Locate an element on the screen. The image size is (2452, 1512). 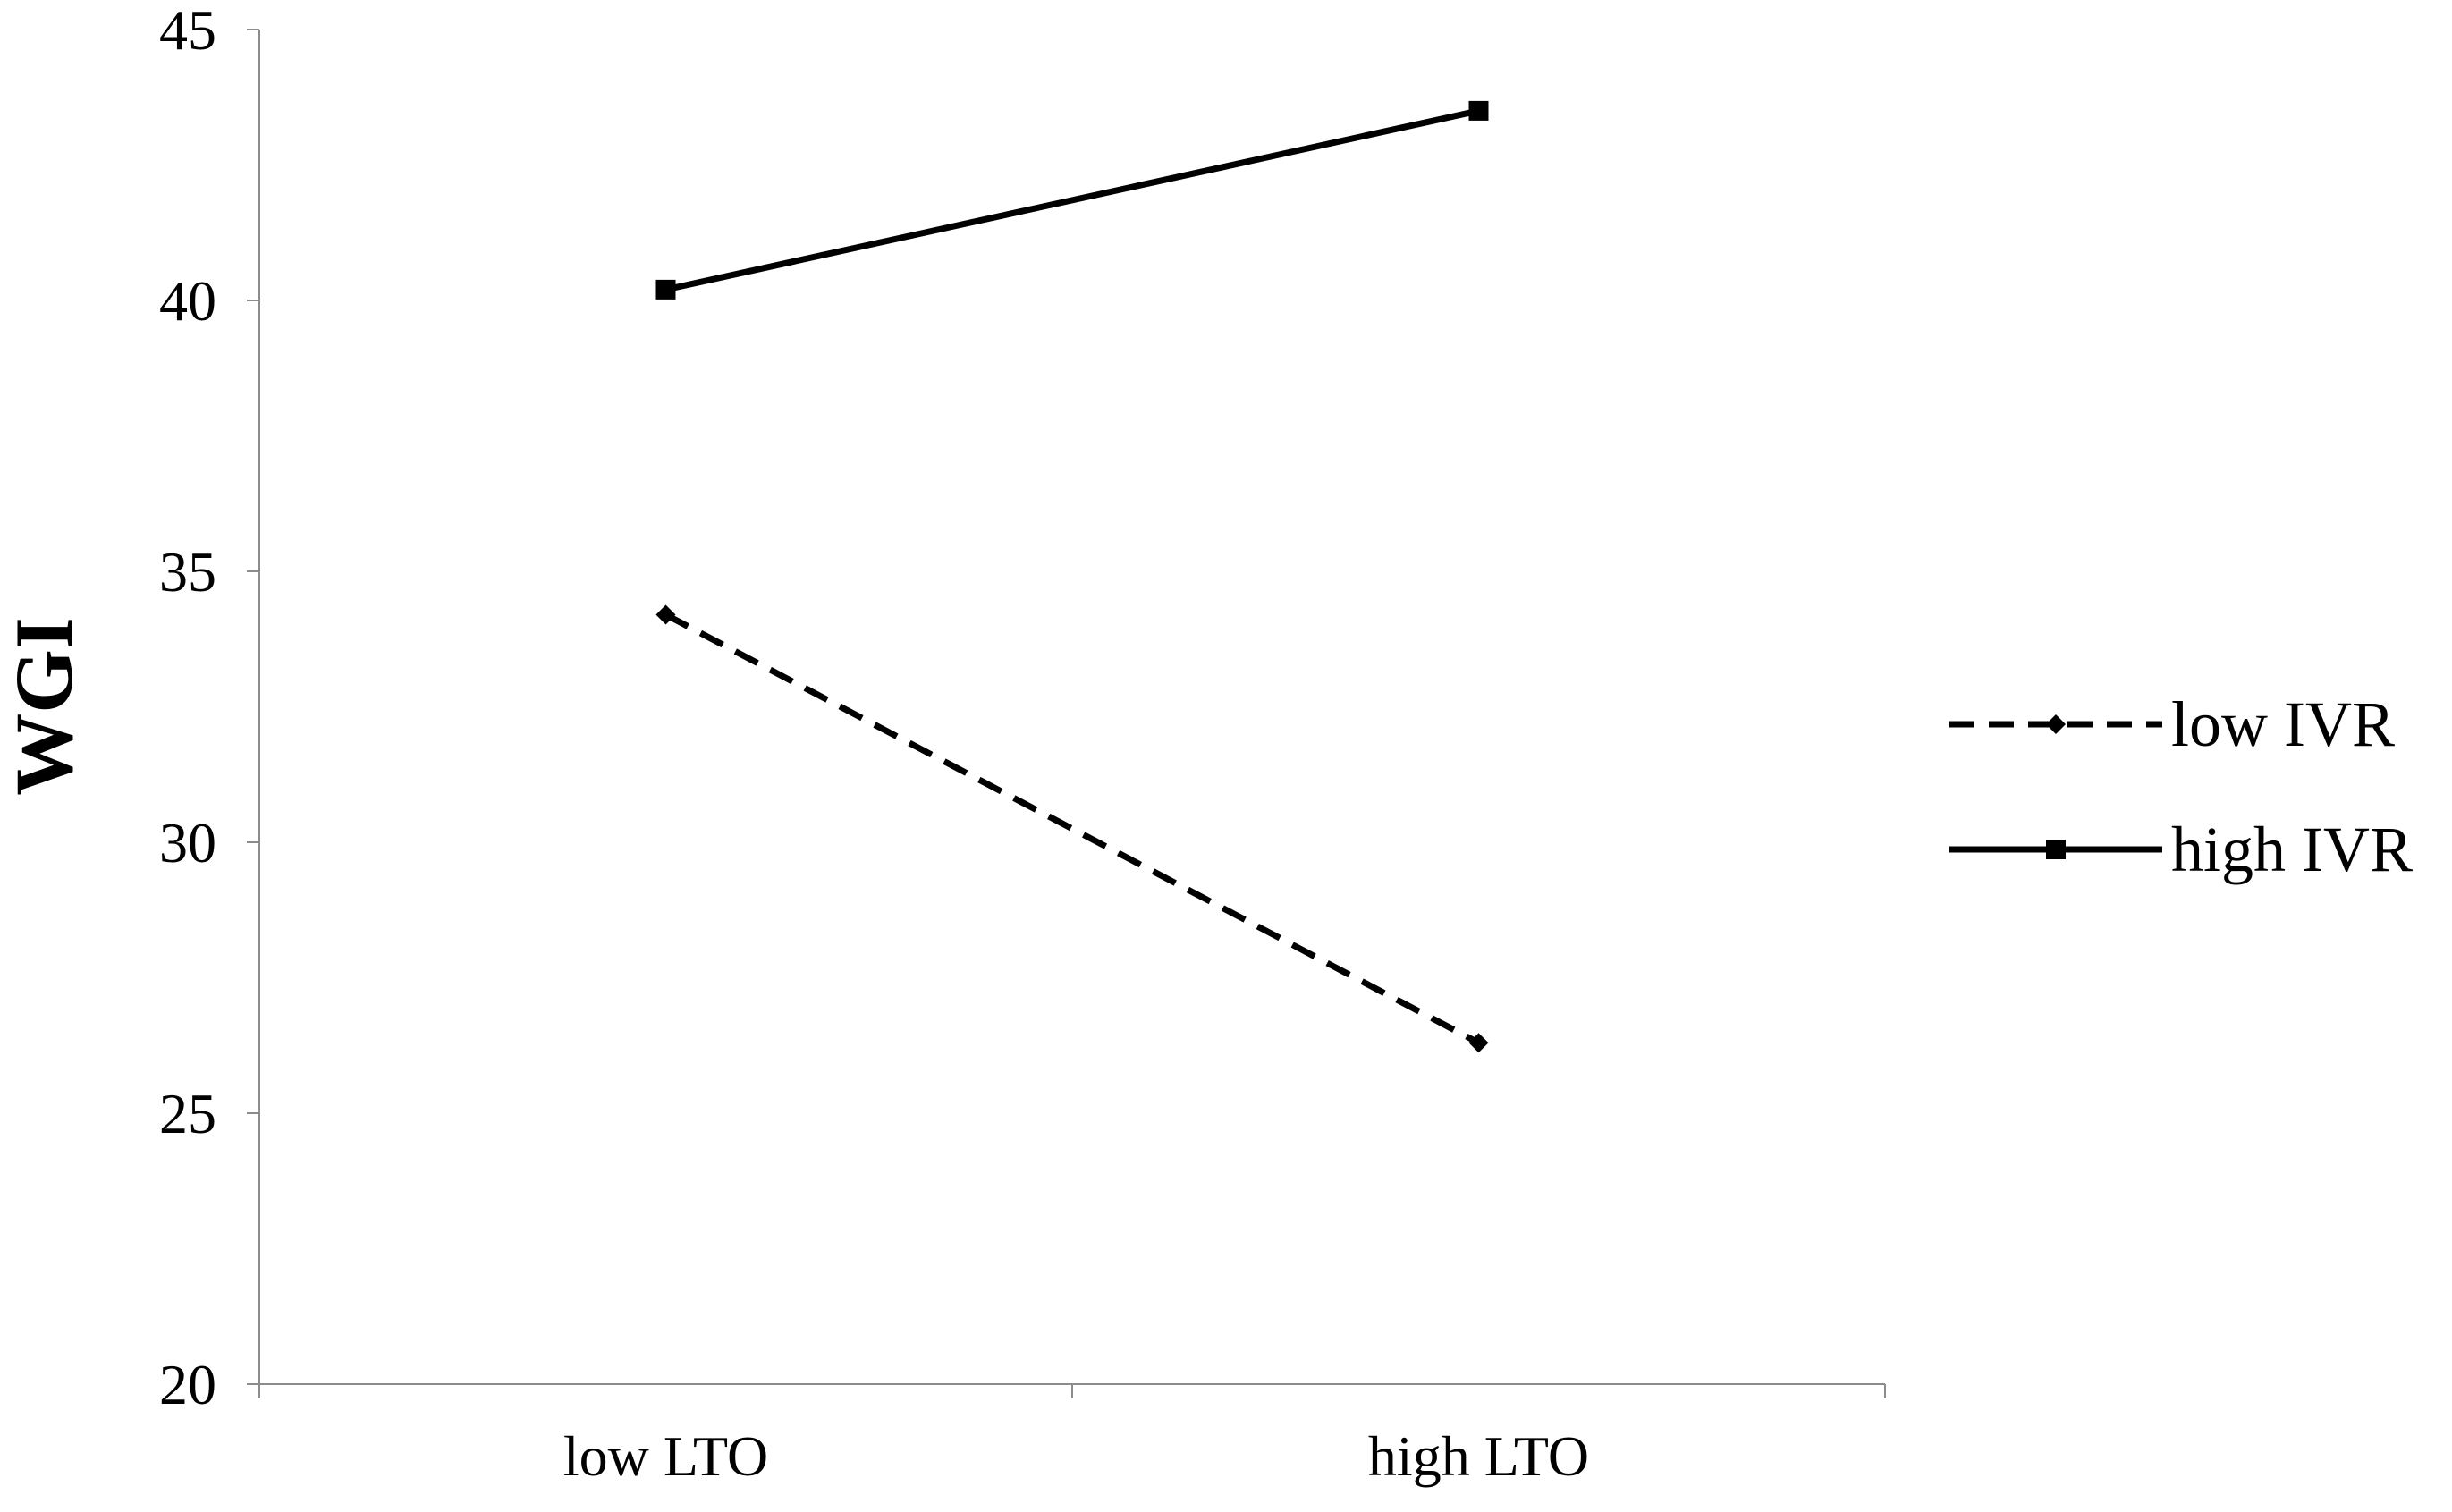
legend-item: high IVR is located at coordinates (2181, 850).